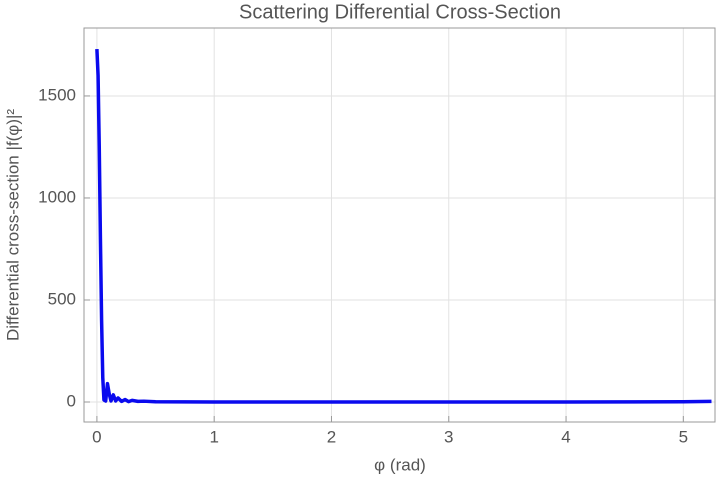 This screenshot has width=725, height=487. I want to click on x-tick-label: 1, so click(213, 436).